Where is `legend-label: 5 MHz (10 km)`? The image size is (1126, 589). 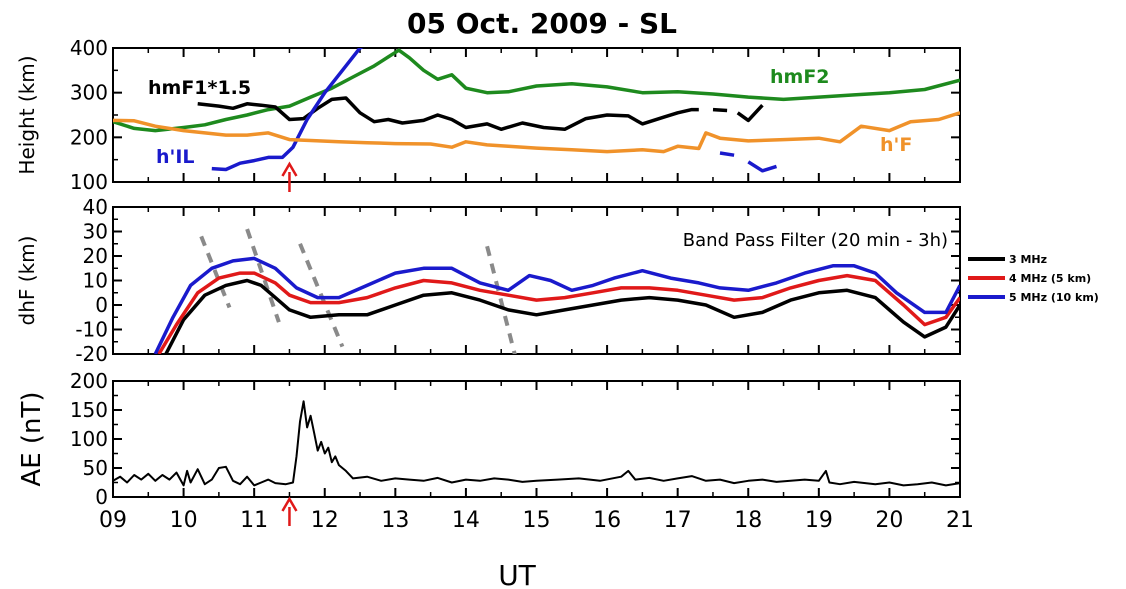
legend-label: 5 MHz (10 km) is located at coordinates (1054, 297).